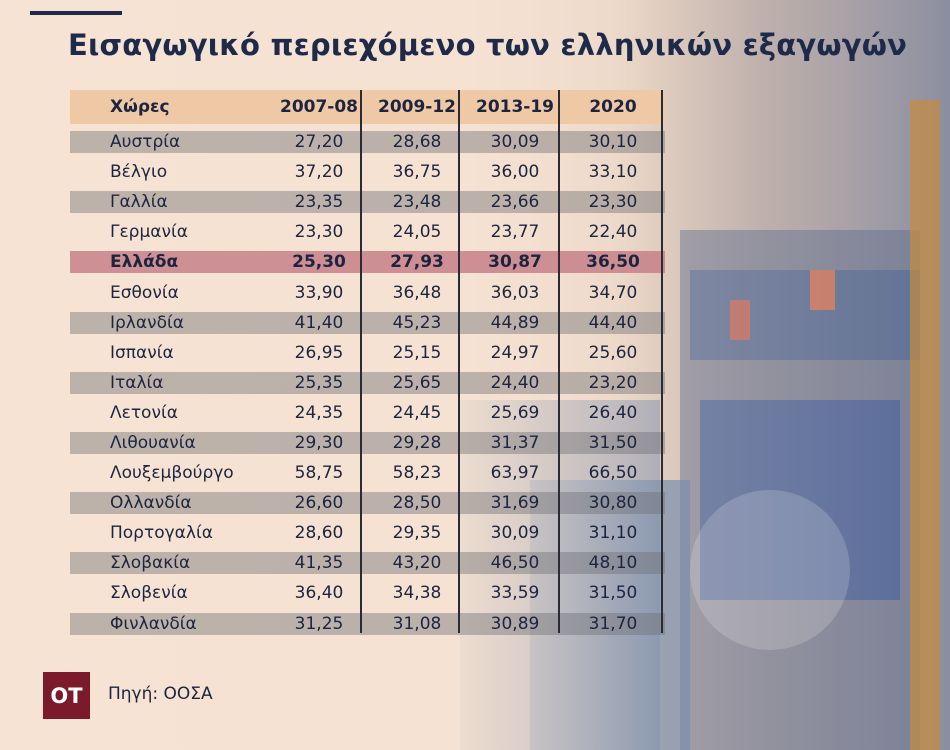  Describe the element at coordinates (417, 623) in the screenshot. I see `value-cell: 31,08` at that location.